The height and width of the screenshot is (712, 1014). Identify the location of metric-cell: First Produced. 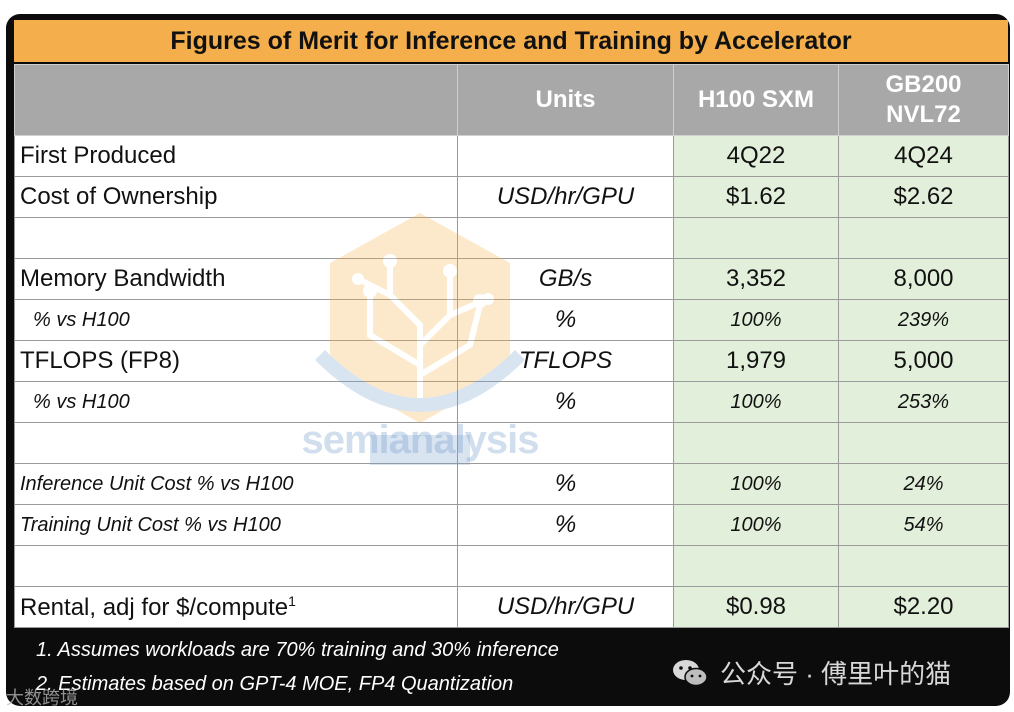
(236, 156).